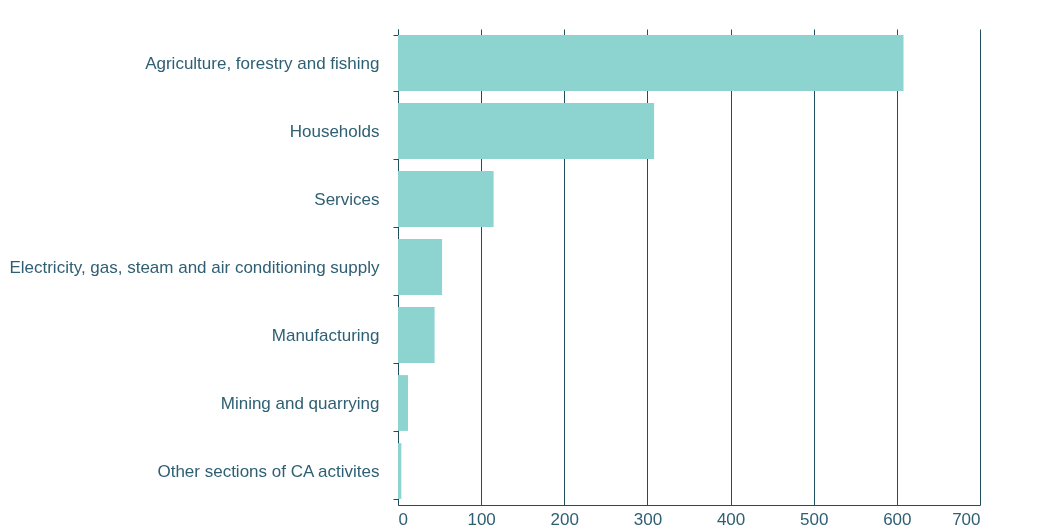 The height and width of the screenshot is (531, 1048). I want to click on x-tick-label: 500, so click(814, 519).